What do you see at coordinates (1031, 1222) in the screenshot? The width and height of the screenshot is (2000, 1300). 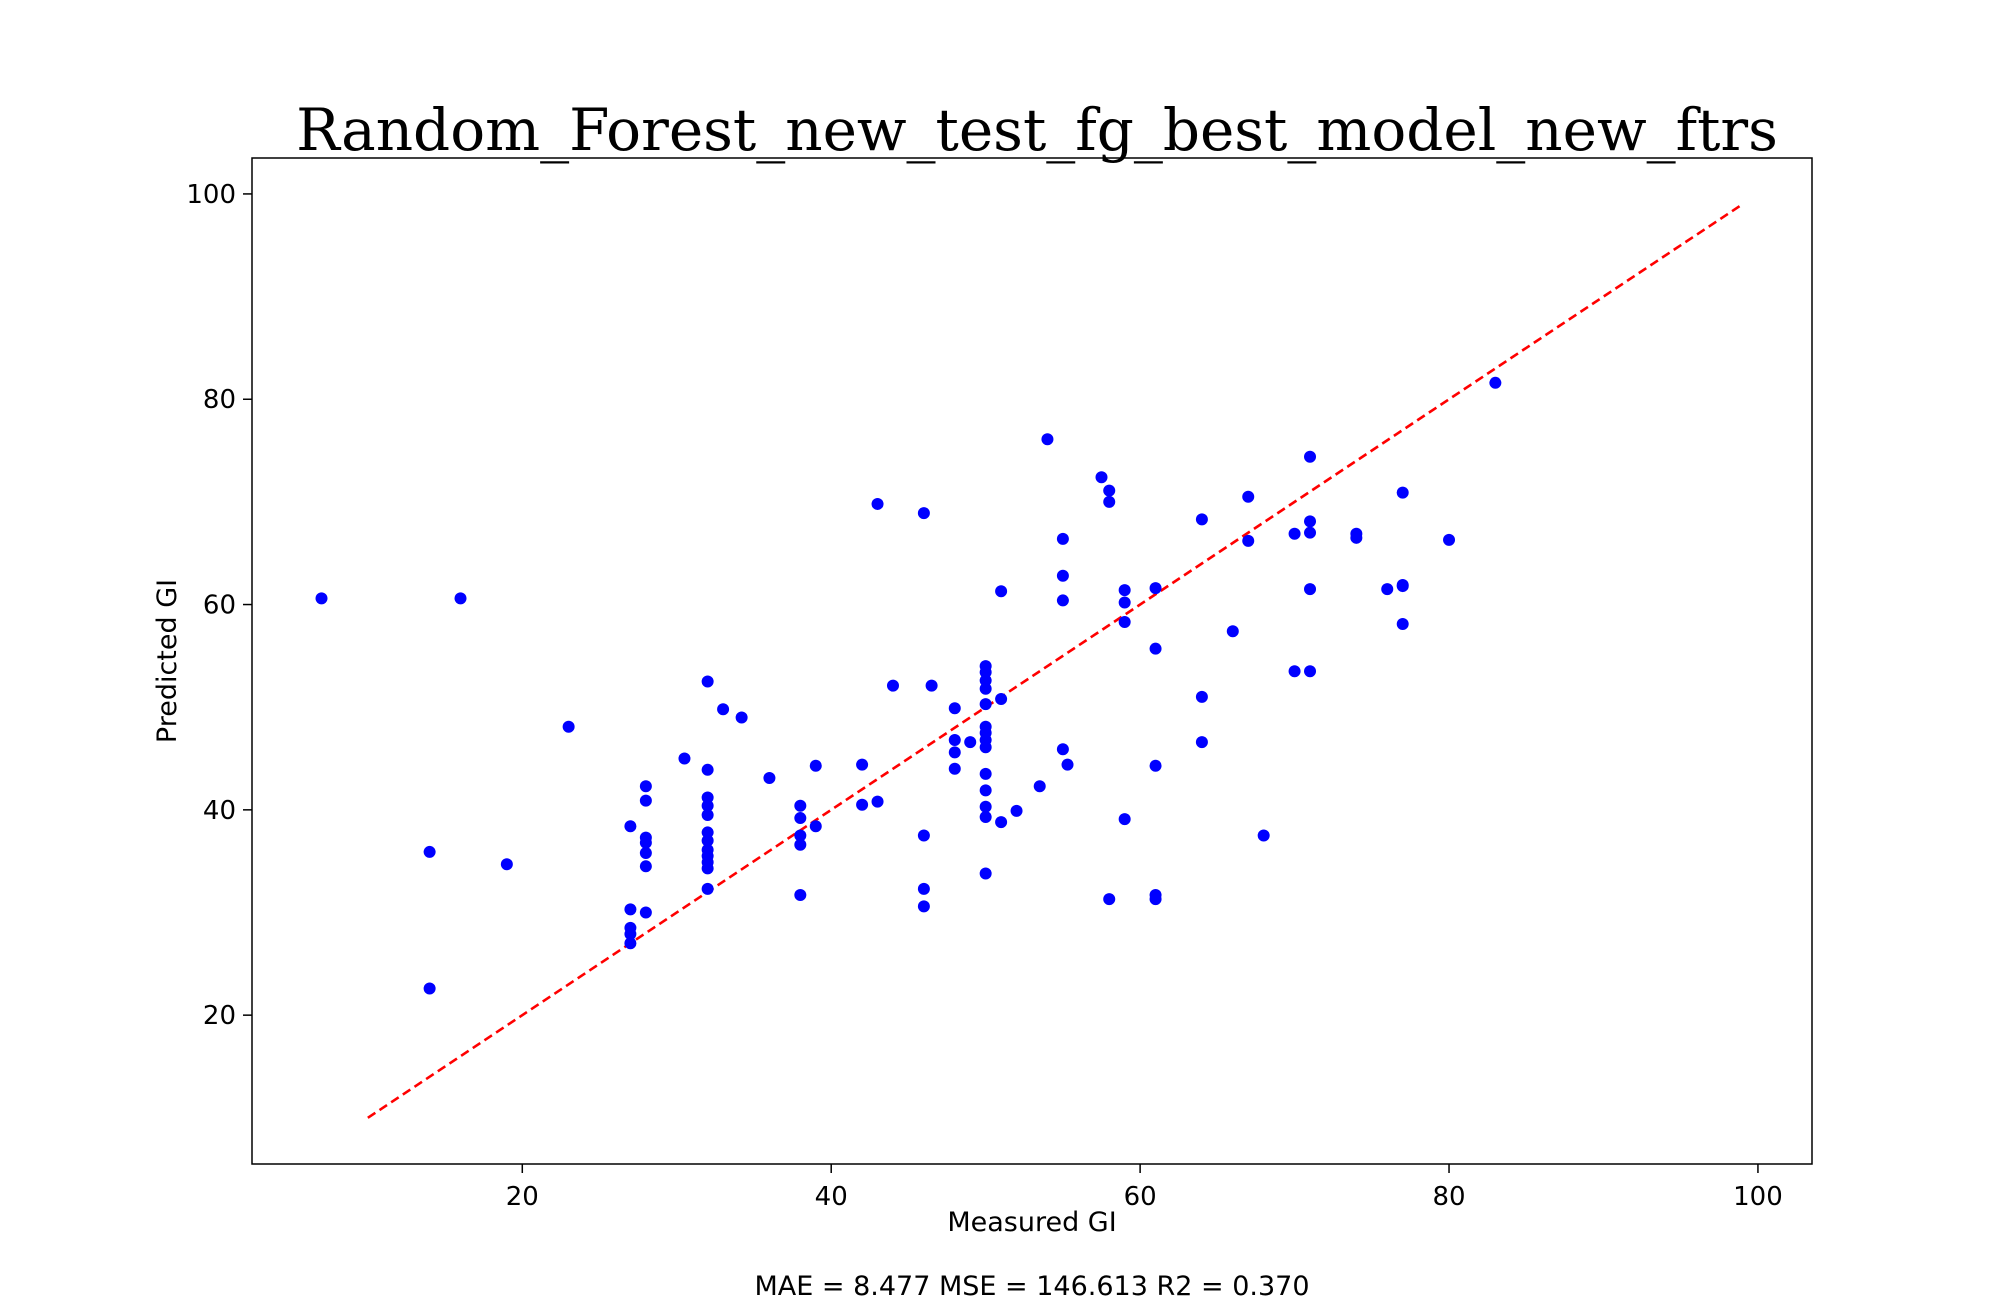 I see `x-axis-label: Measured GI` at bounding box center [1031, 1222].